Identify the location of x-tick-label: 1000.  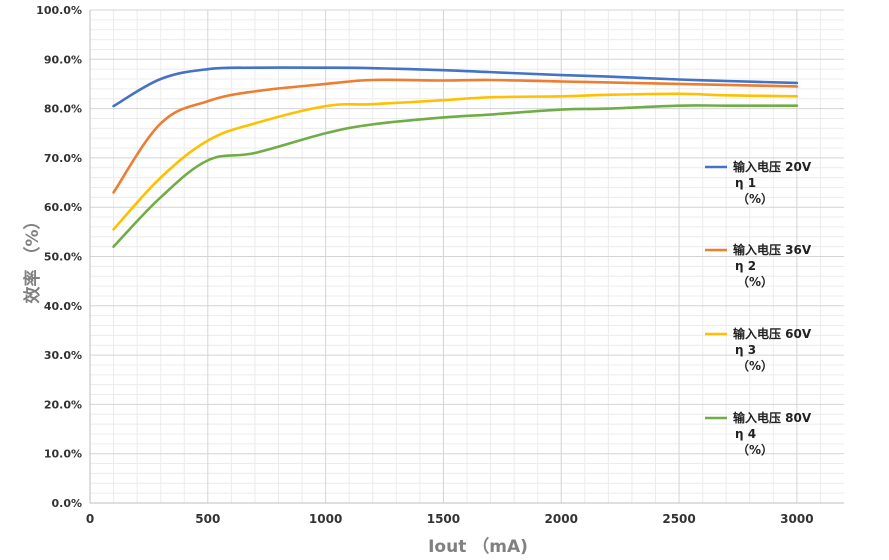
(325, 519).